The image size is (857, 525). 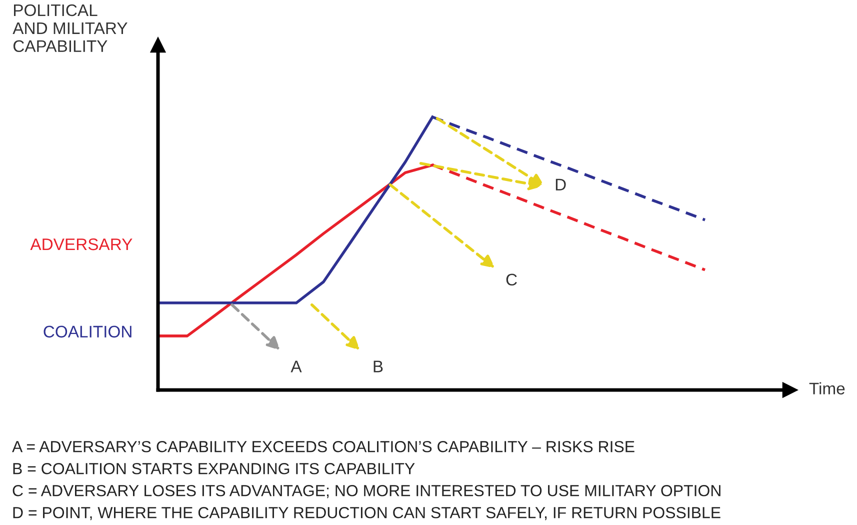 What do you see at coordinates (511, 280) in the screenshot?
I see `annotation: C` at bounding box center [511, 280].